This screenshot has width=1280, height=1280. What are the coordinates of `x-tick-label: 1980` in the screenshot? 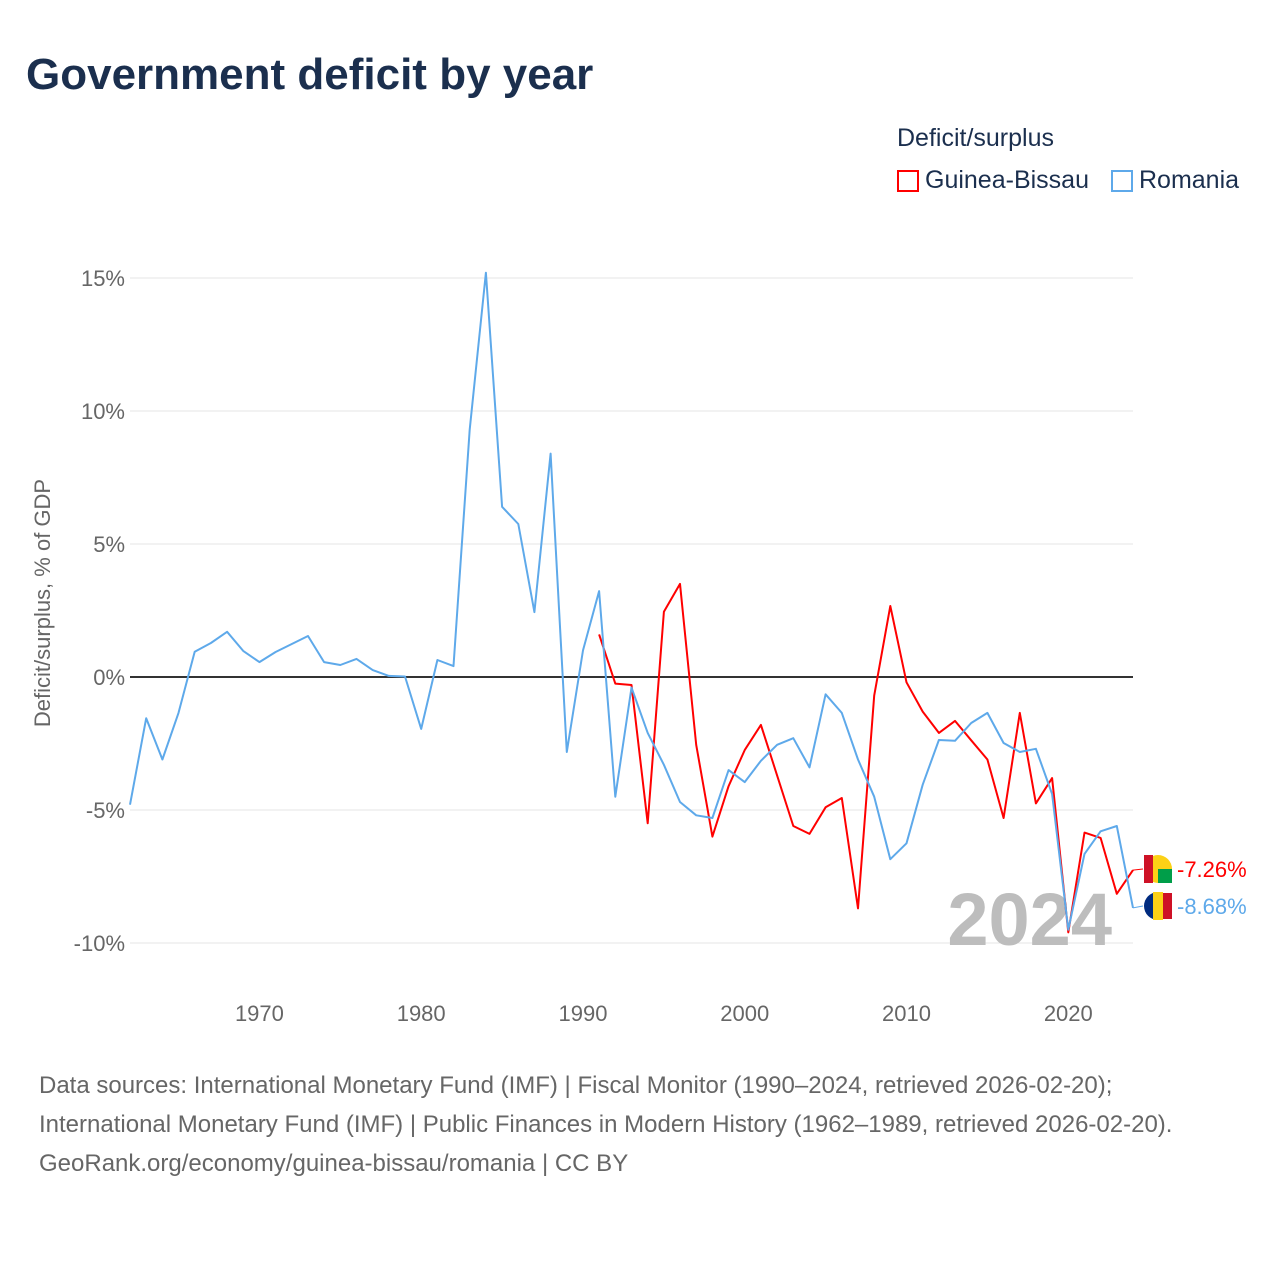 It's located at (421, 1013).